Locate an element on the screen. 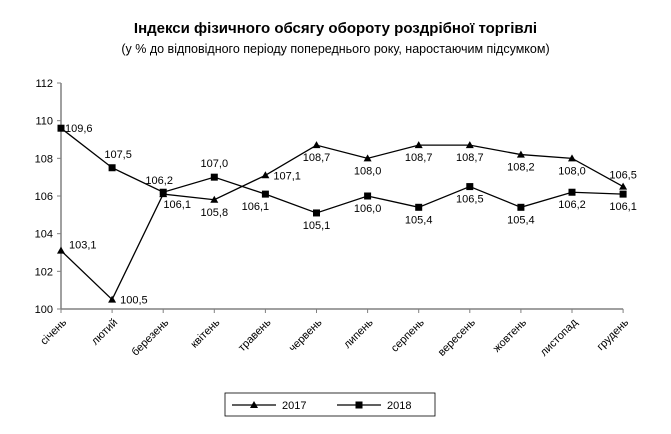  data-label-2017: 100,5 is located at coordinates (134, 301).